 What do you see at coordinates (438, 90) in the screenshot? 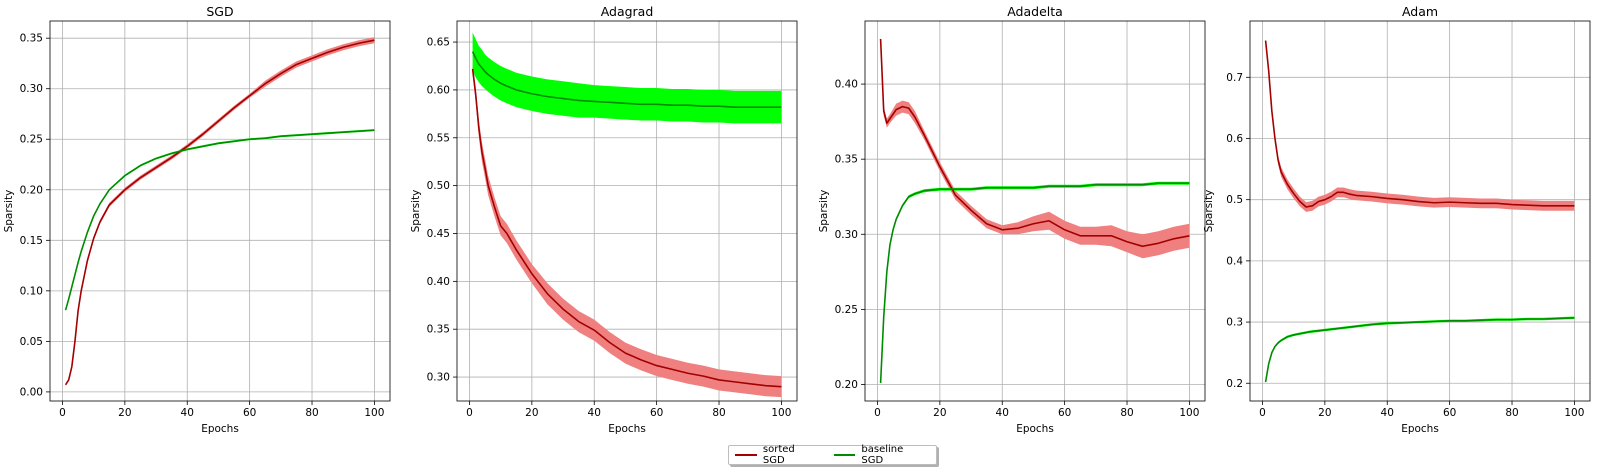
I see `y-tick-label: 0.60` at bounding box center [438, 90].